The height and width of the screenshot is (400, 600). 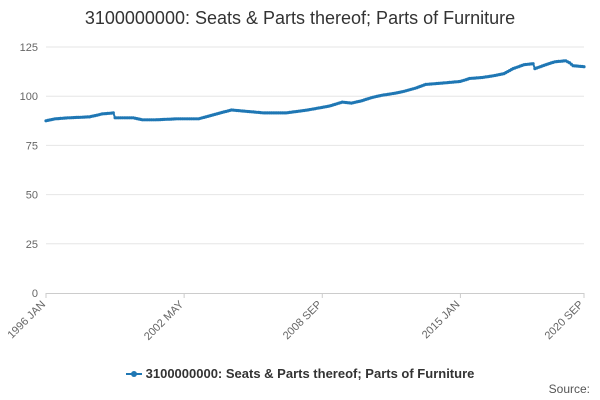 What do you see at coordinates (29, 48) in the screenshot?
I see `y-tick-label: 125` at bounding box center [29, 48].